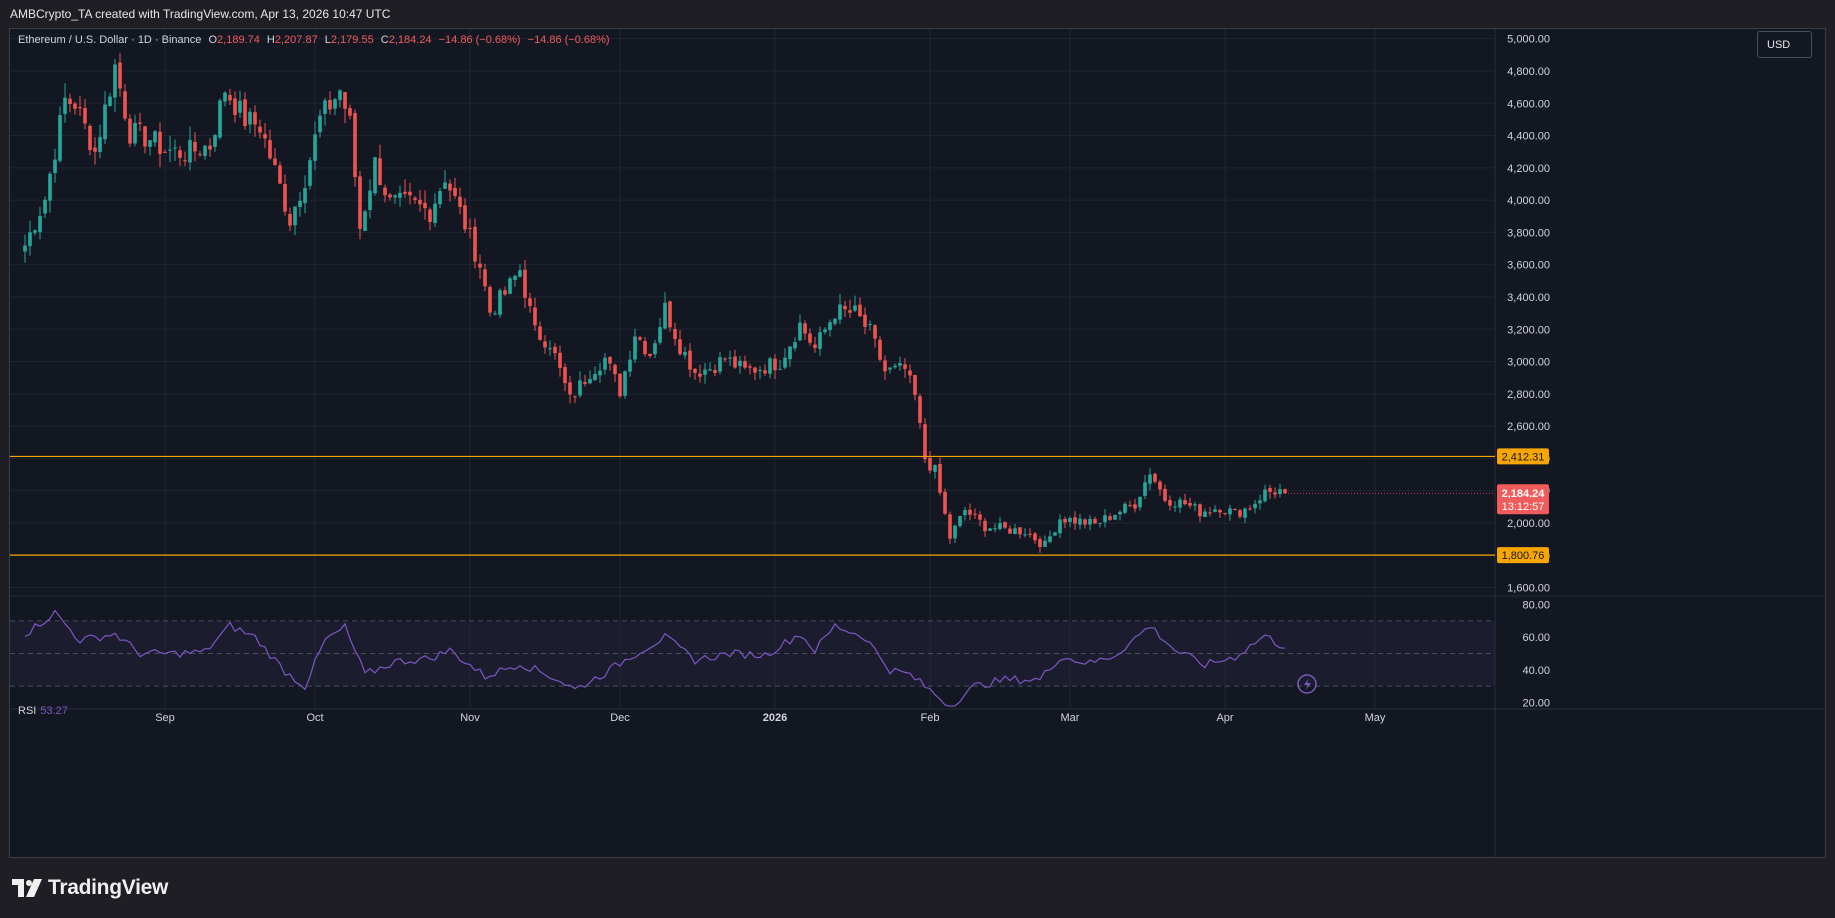  Describe the element at coordinates (90, 888) in the screenshot. I see `tradingview-logo: TradingView` at that location.